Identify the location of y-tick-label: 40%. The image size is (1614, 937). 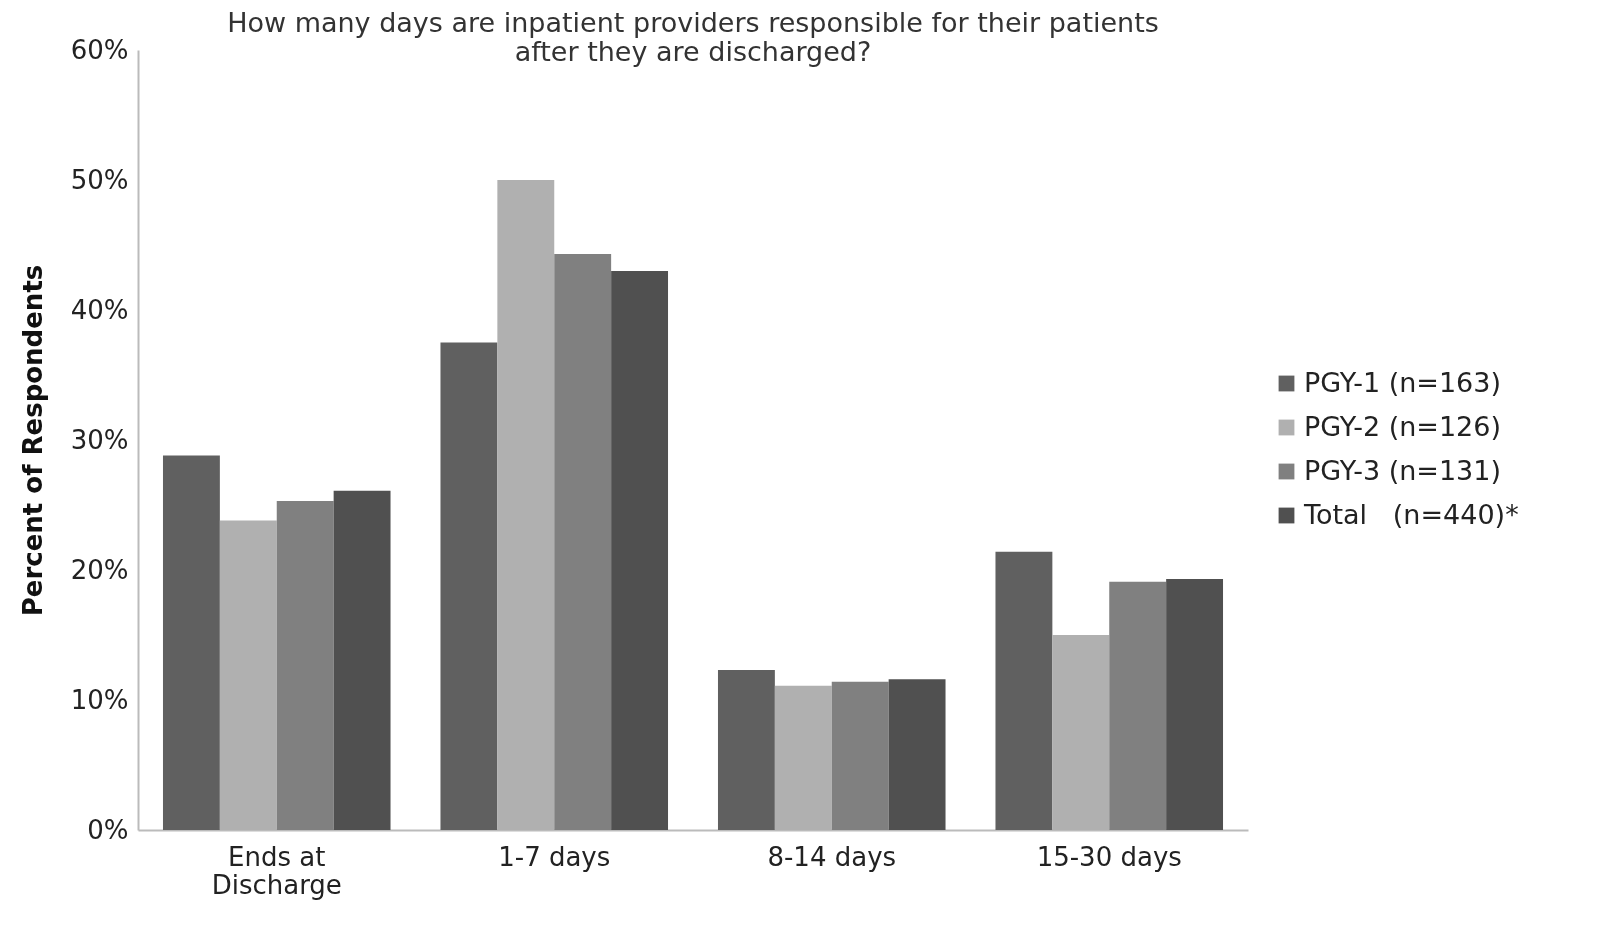
(99, 309).